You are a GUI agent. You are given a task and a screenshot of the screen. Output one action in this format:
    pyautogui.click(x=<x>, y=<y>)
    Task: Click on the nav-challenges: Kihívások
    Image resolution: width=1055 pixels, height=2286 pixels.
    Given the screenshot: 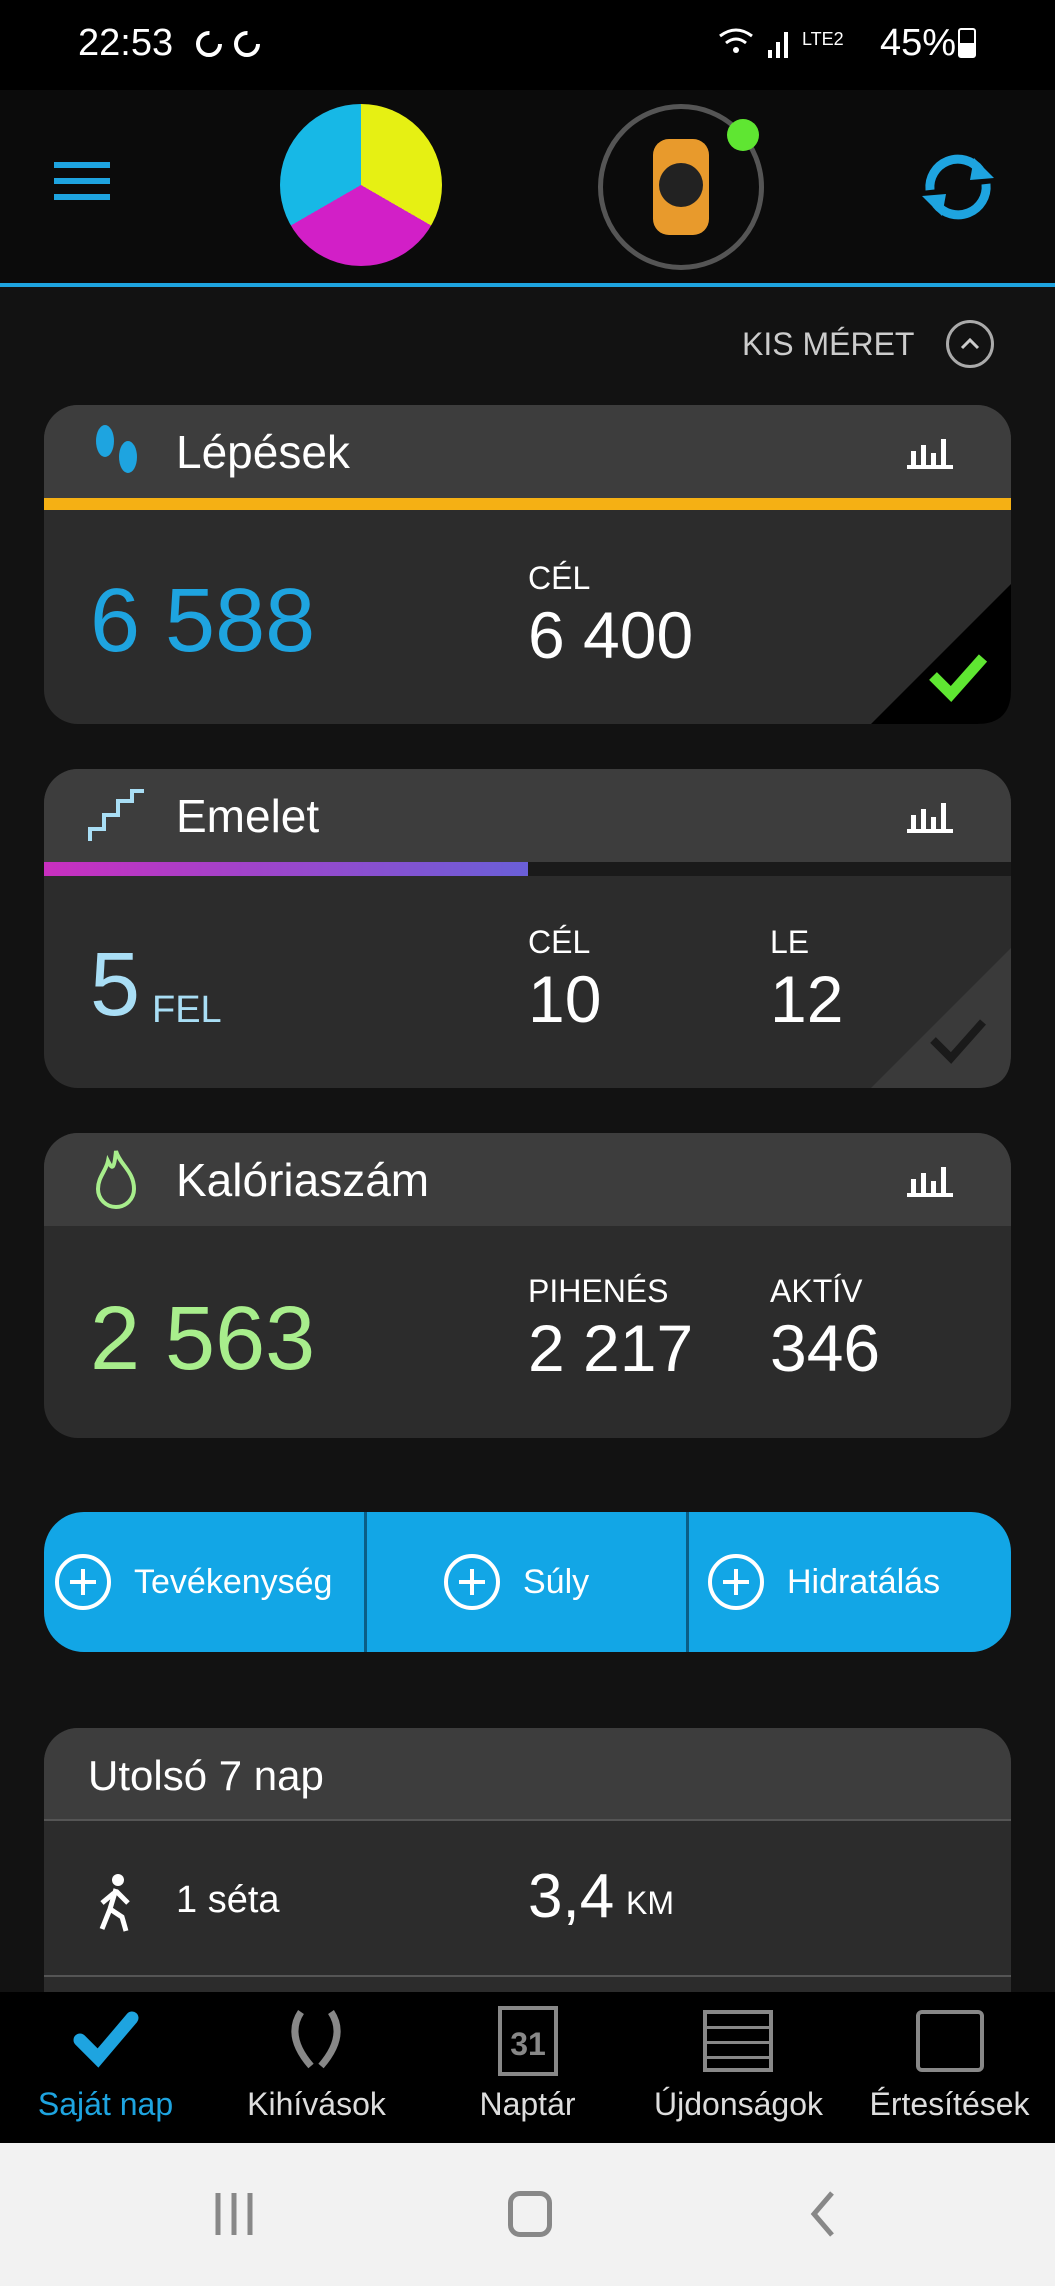 What is the action you would take?
    pyautogui.click(x=316, y=2067)
    